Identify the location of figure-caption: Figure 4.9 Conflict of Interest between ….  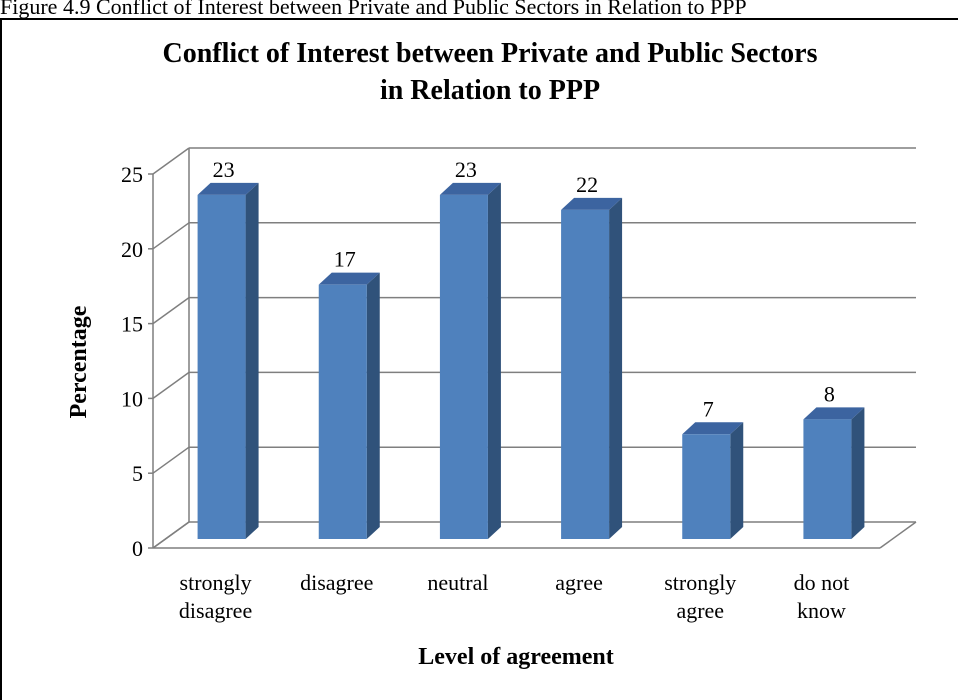
(373, 9).